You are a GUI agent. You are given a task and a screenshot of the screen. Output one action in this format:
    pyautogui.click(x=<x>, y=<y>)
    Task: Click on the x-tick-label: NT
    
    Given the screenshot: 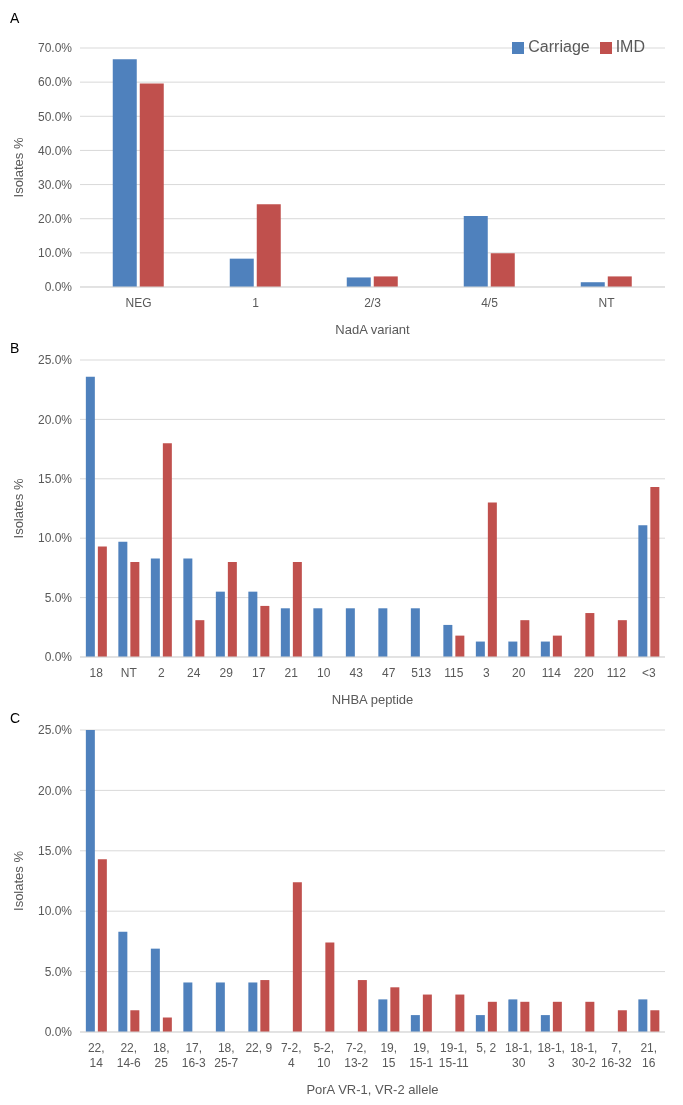 What is the action you would take?
    pyautogui.click(x=129, y=673)
    